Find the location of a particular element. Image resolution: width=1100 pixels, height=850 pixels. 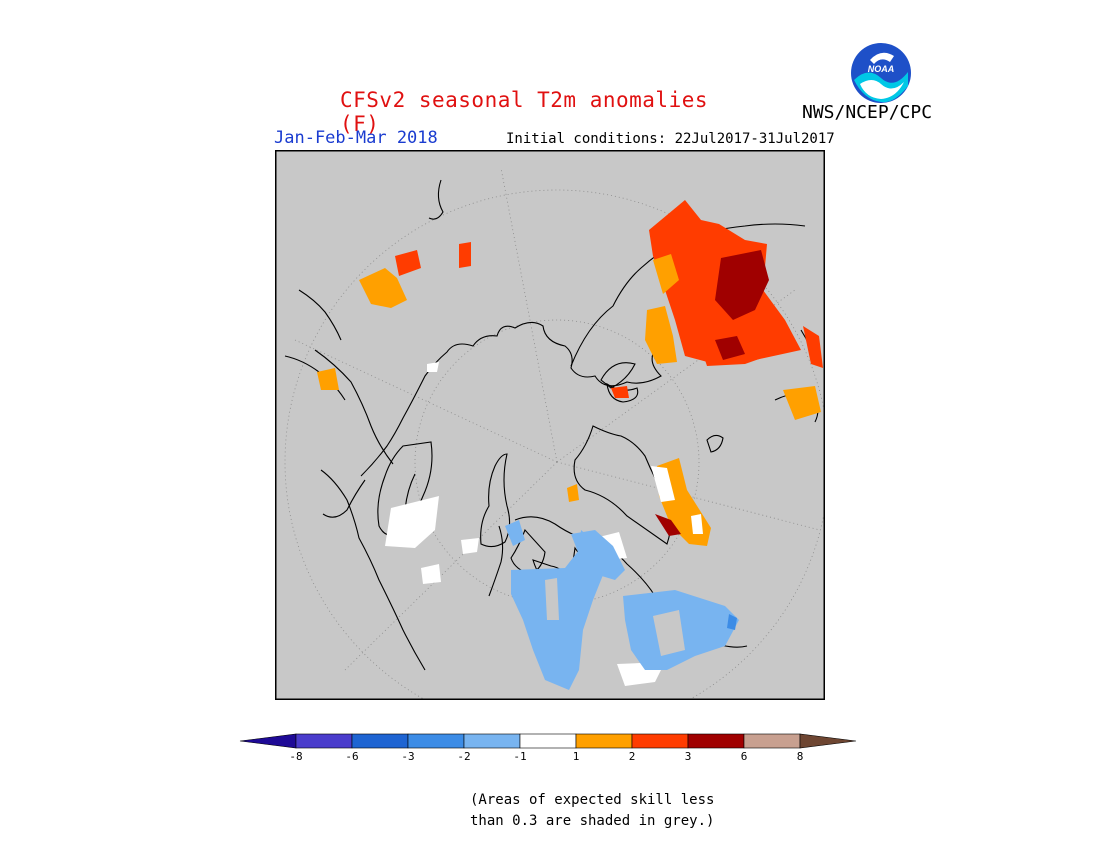

anomaly-2-to-3-far-east is located at coordinates (813, 347).